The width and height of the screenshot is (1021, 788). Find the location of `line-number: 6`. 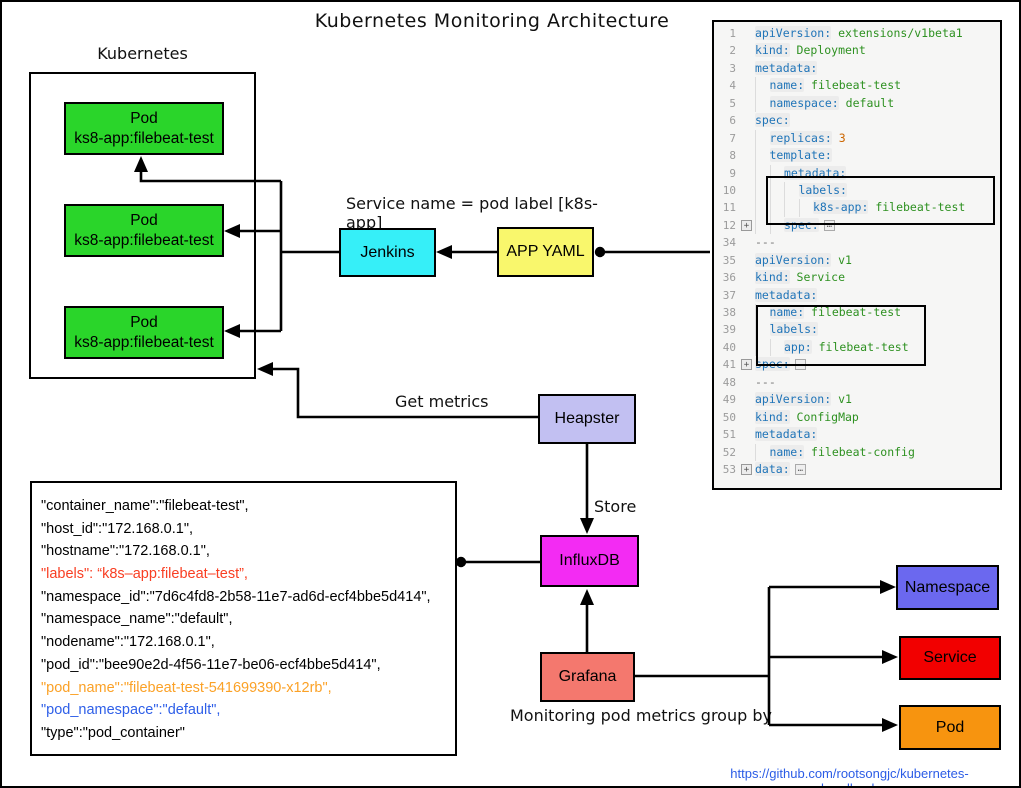

line-number: 6 is located at coordinates (732, 121).